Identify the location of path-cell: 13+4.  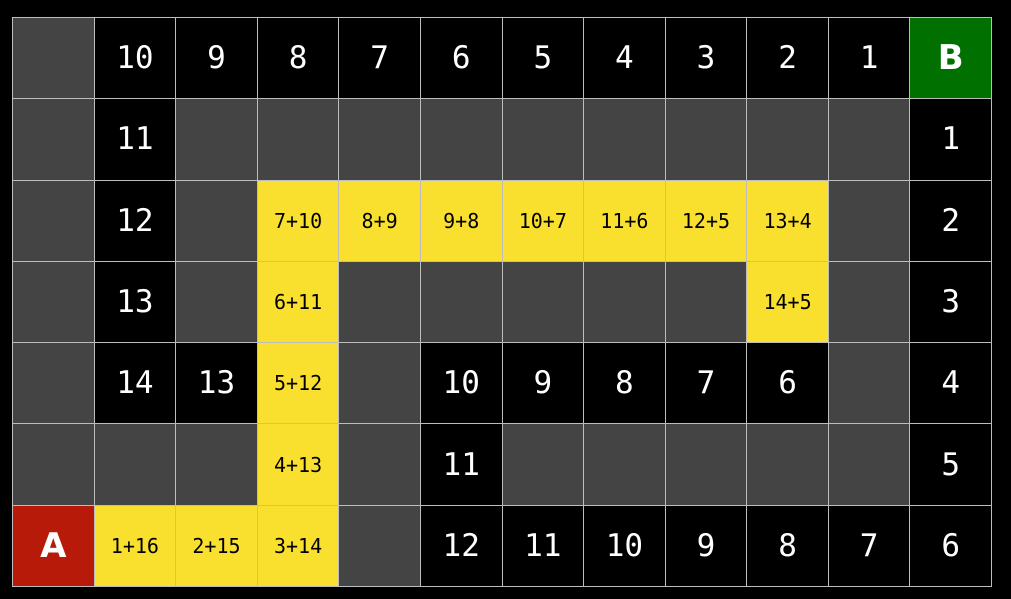
(788, 221).